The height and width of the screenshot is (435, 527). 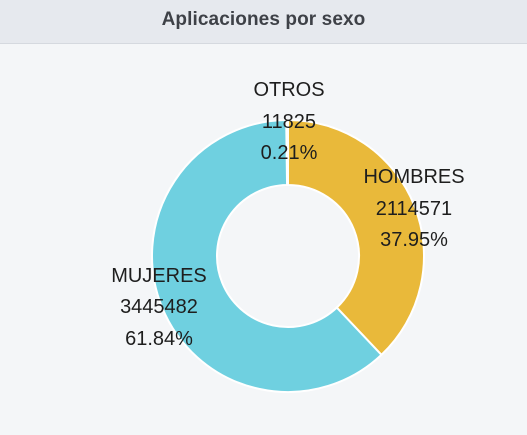 What do you see at coordinates (414, 240) in the screenshot?
I see `slice-percent-hombres: 37.95%` at bounding box center [414, 240].